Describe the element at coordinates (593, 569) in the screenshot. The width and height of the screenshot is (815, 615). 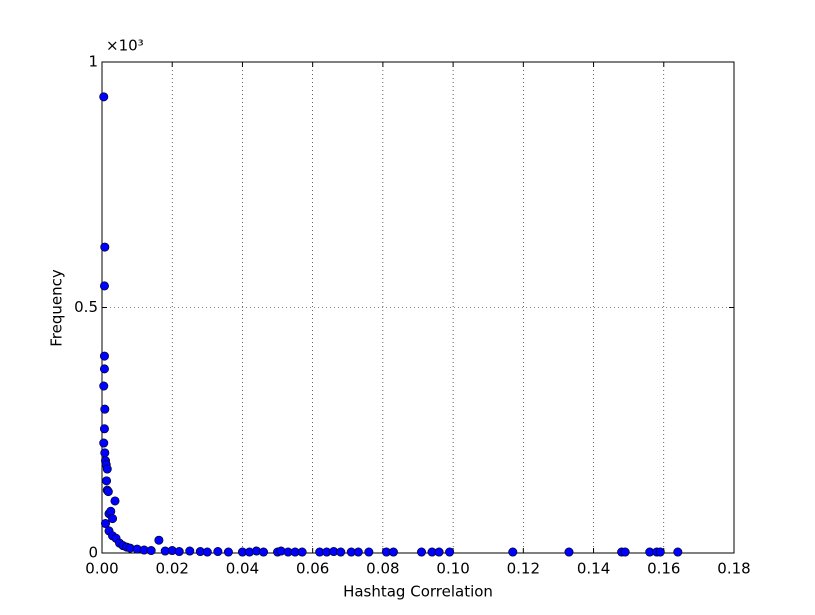
I see `x-tick-label: 0.14` at that location.